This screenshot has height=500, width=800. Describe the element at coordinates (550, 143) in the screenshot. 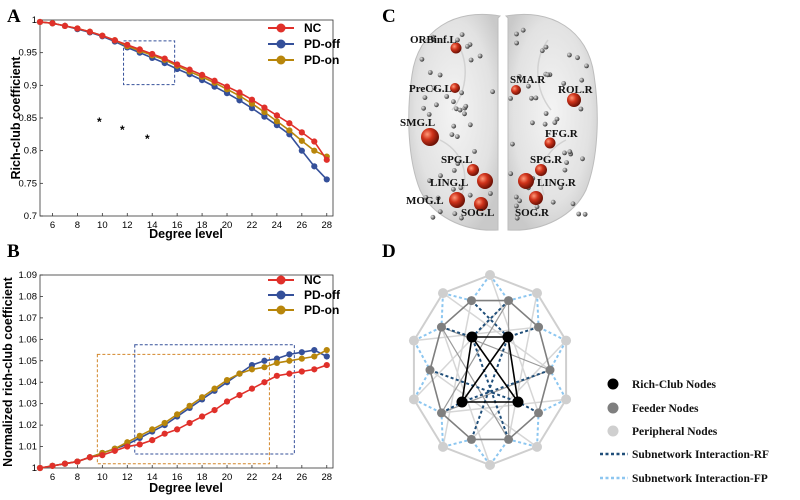

I see `region-node-ffg-r` at that location.